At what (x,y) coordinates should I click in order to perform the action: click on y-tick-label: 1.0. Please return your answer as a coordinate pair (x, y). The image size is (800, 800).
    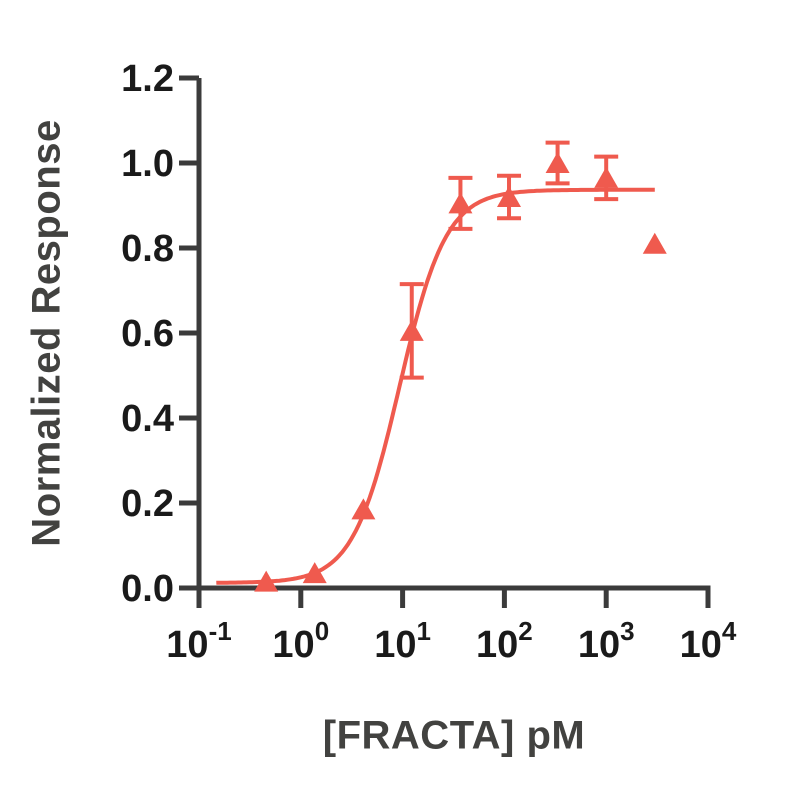
    Looking at the image, I should click on (147, 164).